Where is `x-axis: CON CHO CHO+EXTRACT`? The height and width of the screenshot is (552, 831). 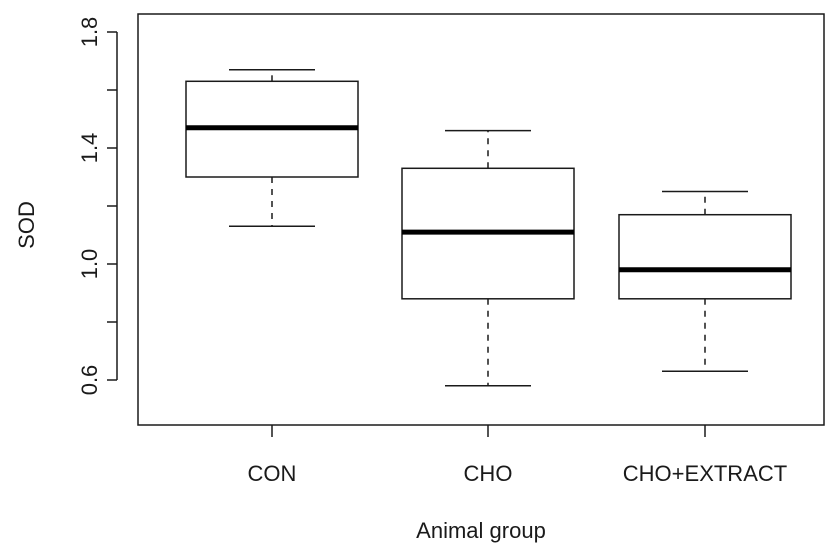 x-axis: CON CHO CHO+EXTRACT is located at coordinates (517, 455).